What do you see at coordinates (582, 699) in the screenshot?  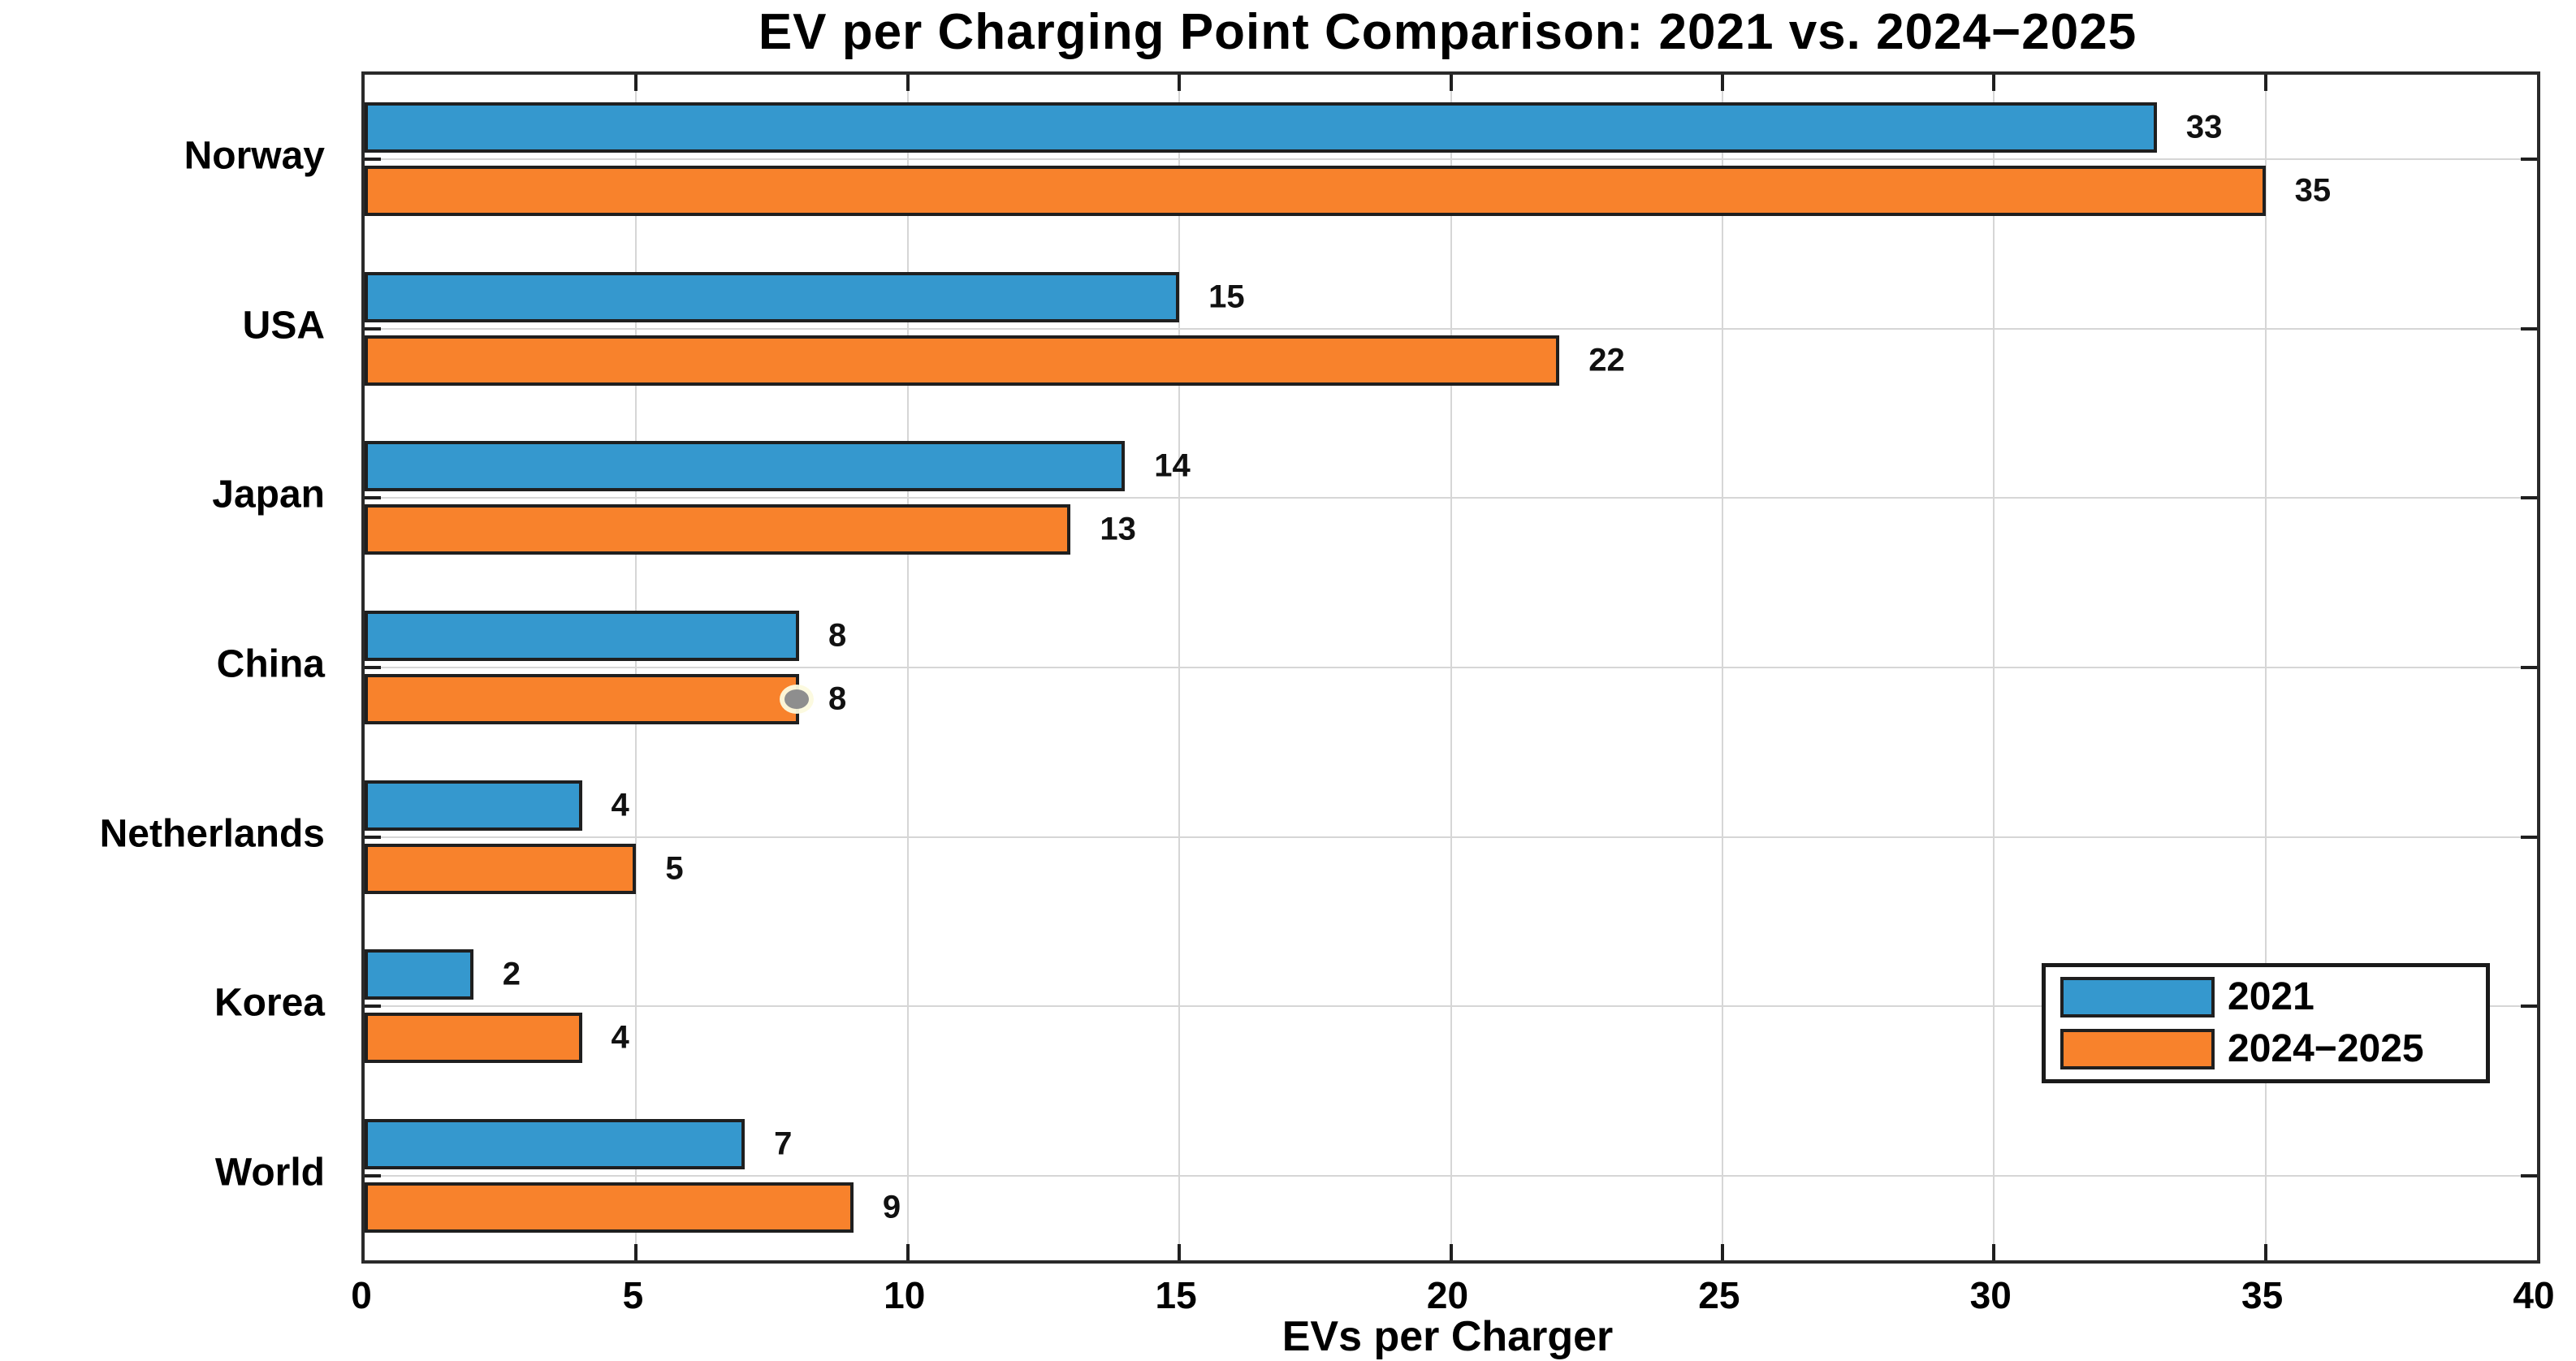 I see `bar-20242025-china` at bounding box center [582, 699].